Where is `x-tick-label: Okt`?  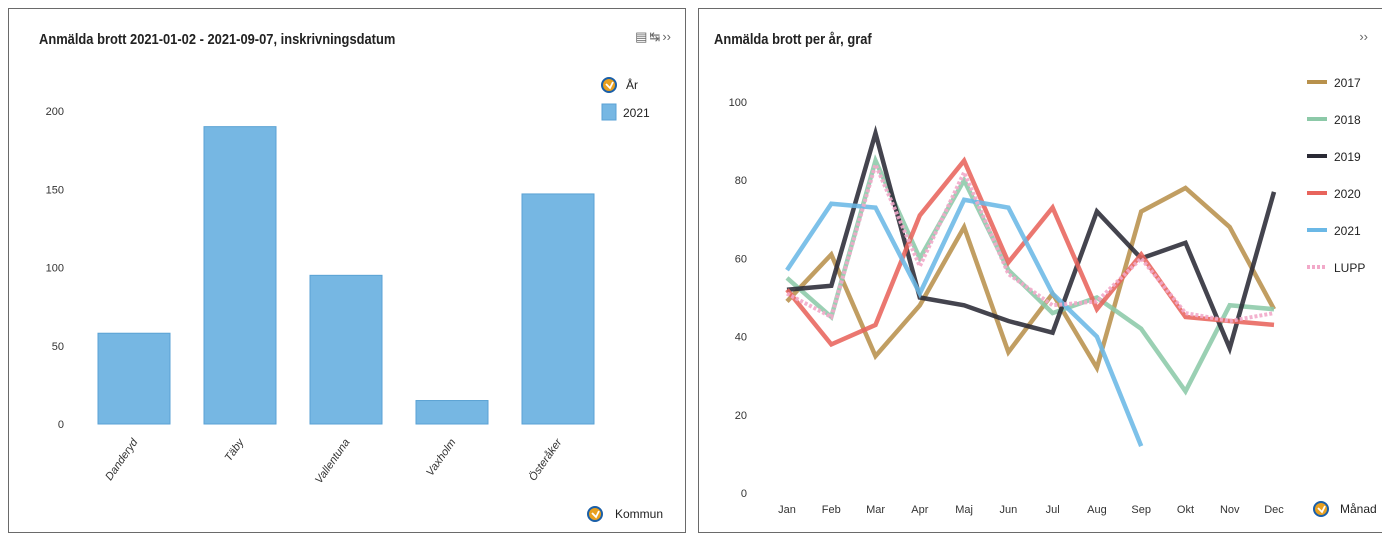
x-tick-label: Okt is located at coordinates (1185, 510).